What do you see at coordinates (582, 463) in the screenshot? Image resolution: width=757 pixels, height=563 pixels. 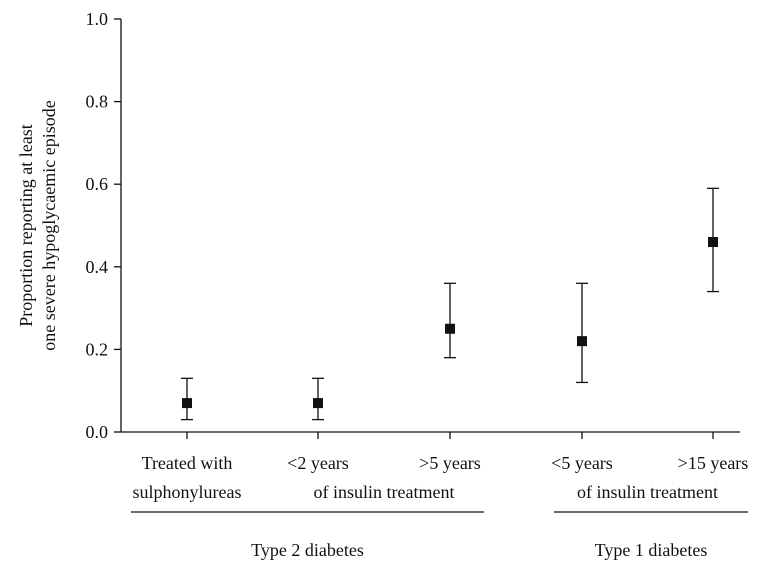 I see `category-label: <5 years` at bounding box center [582, 463].